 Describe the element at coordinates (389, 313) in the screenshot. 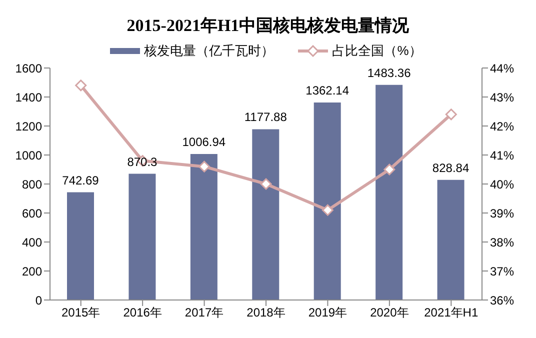

I see `x-tick-label: 2020年` at that location.